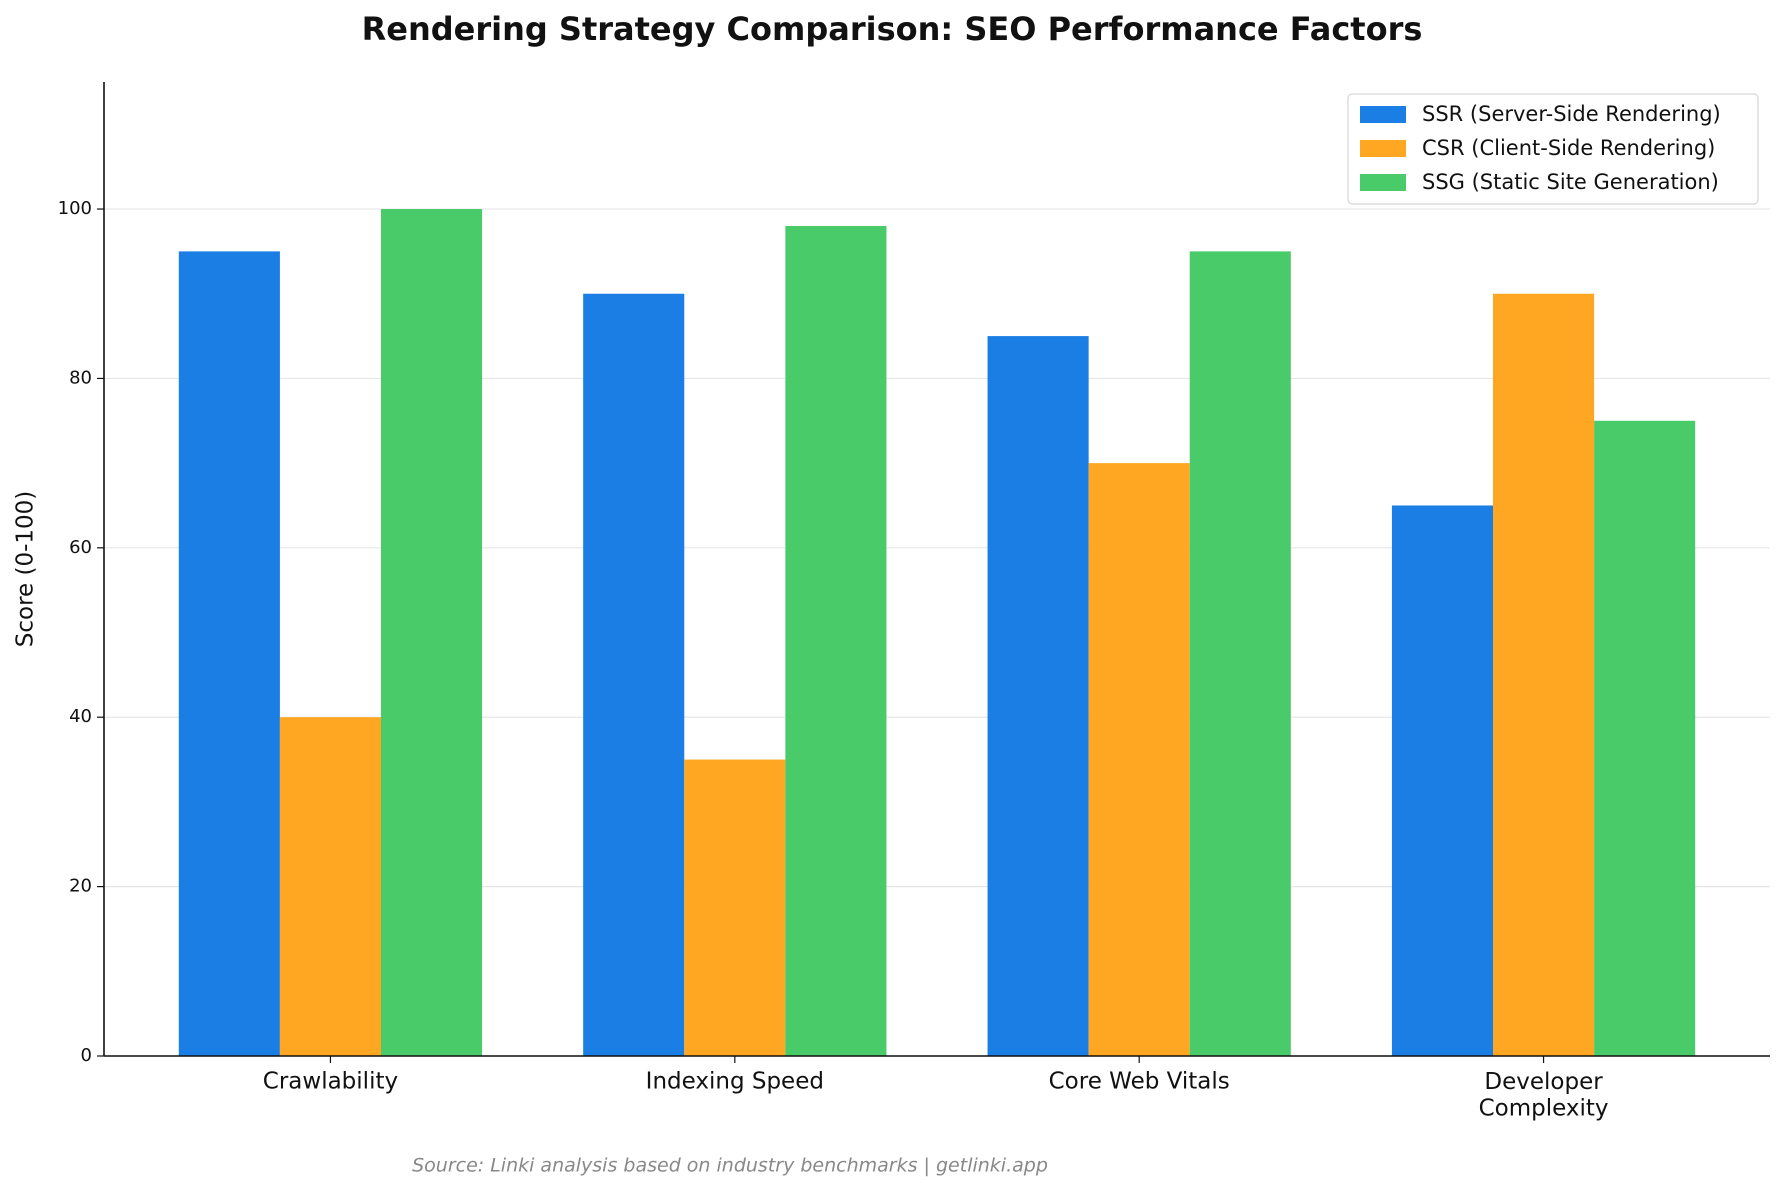  Describe the element at coordinates (1571, 114) in the screenshot. I see `legend-label: SSR (Server-Side Rendering)` at that location.